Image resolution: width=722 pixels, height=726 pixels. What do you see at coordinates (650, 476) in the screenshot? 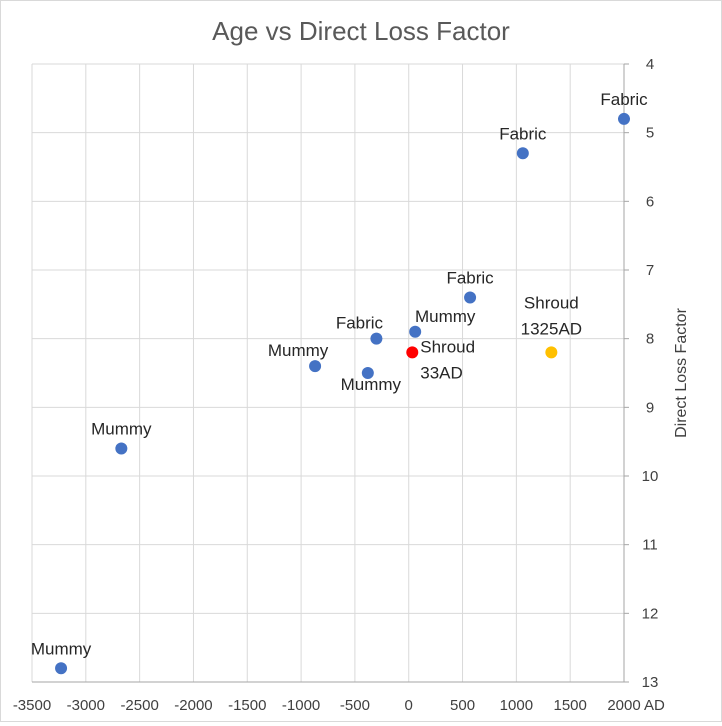
I see `y-tick-label: 10` at bounding box center [650, 476].